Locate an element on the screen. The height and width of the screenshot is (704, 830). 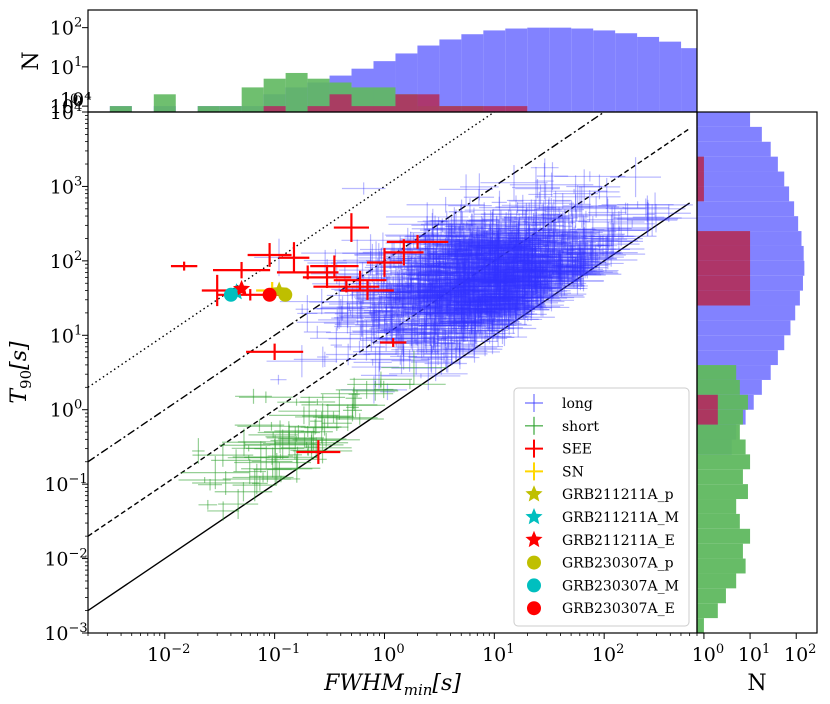
marker-GRB230307A_E is located at coordinates (269, 294).